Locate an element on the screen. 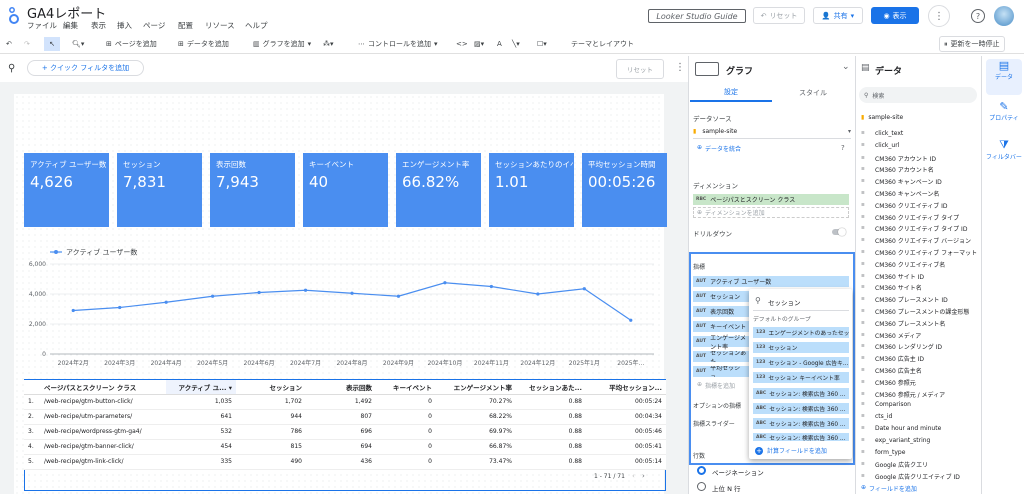  field-item: ≡ CM360 クリエイティブ フォーマット is located at coordinates (919, 253).